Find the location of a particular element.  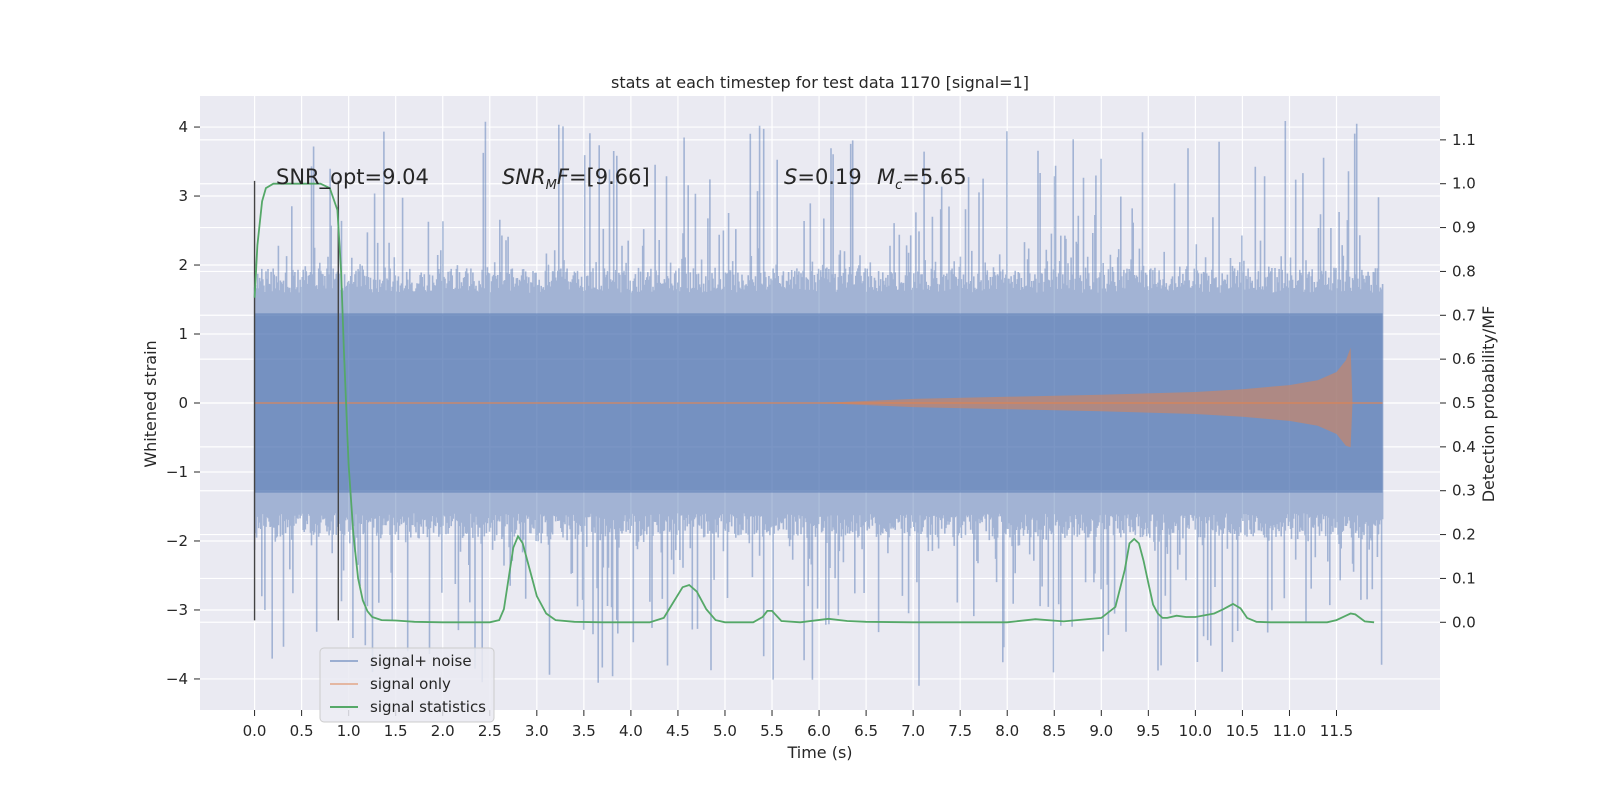

mc-var: M is located at coordinates (886, 177).